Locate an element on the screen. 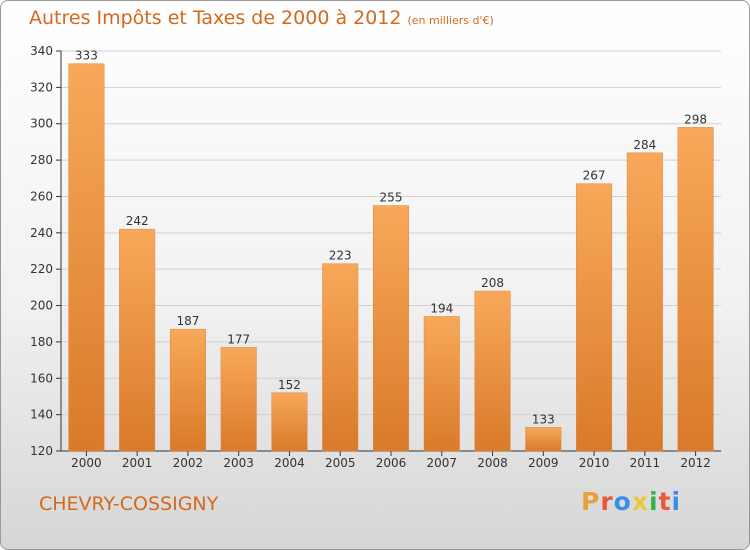 This screenshot has height=550, width=750. y-tick-label: 140 is located at coordinates (41, 415).